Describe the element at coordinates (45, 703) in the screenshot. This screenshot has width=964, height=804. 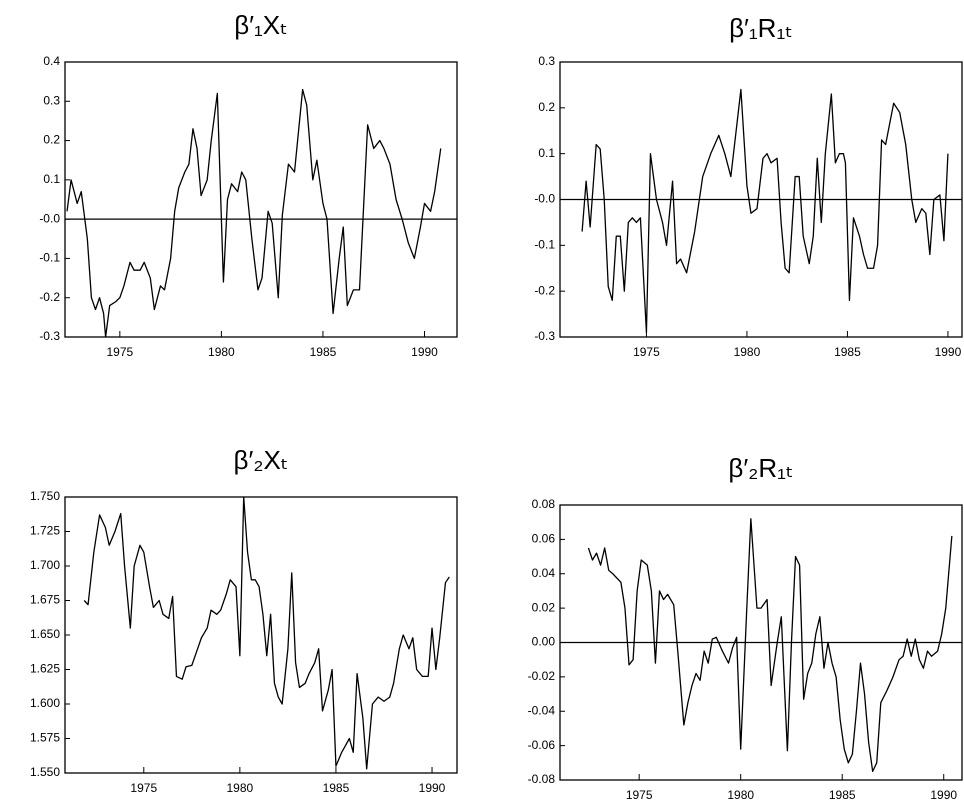
I see `y-tick-label: 1.600` at that location.